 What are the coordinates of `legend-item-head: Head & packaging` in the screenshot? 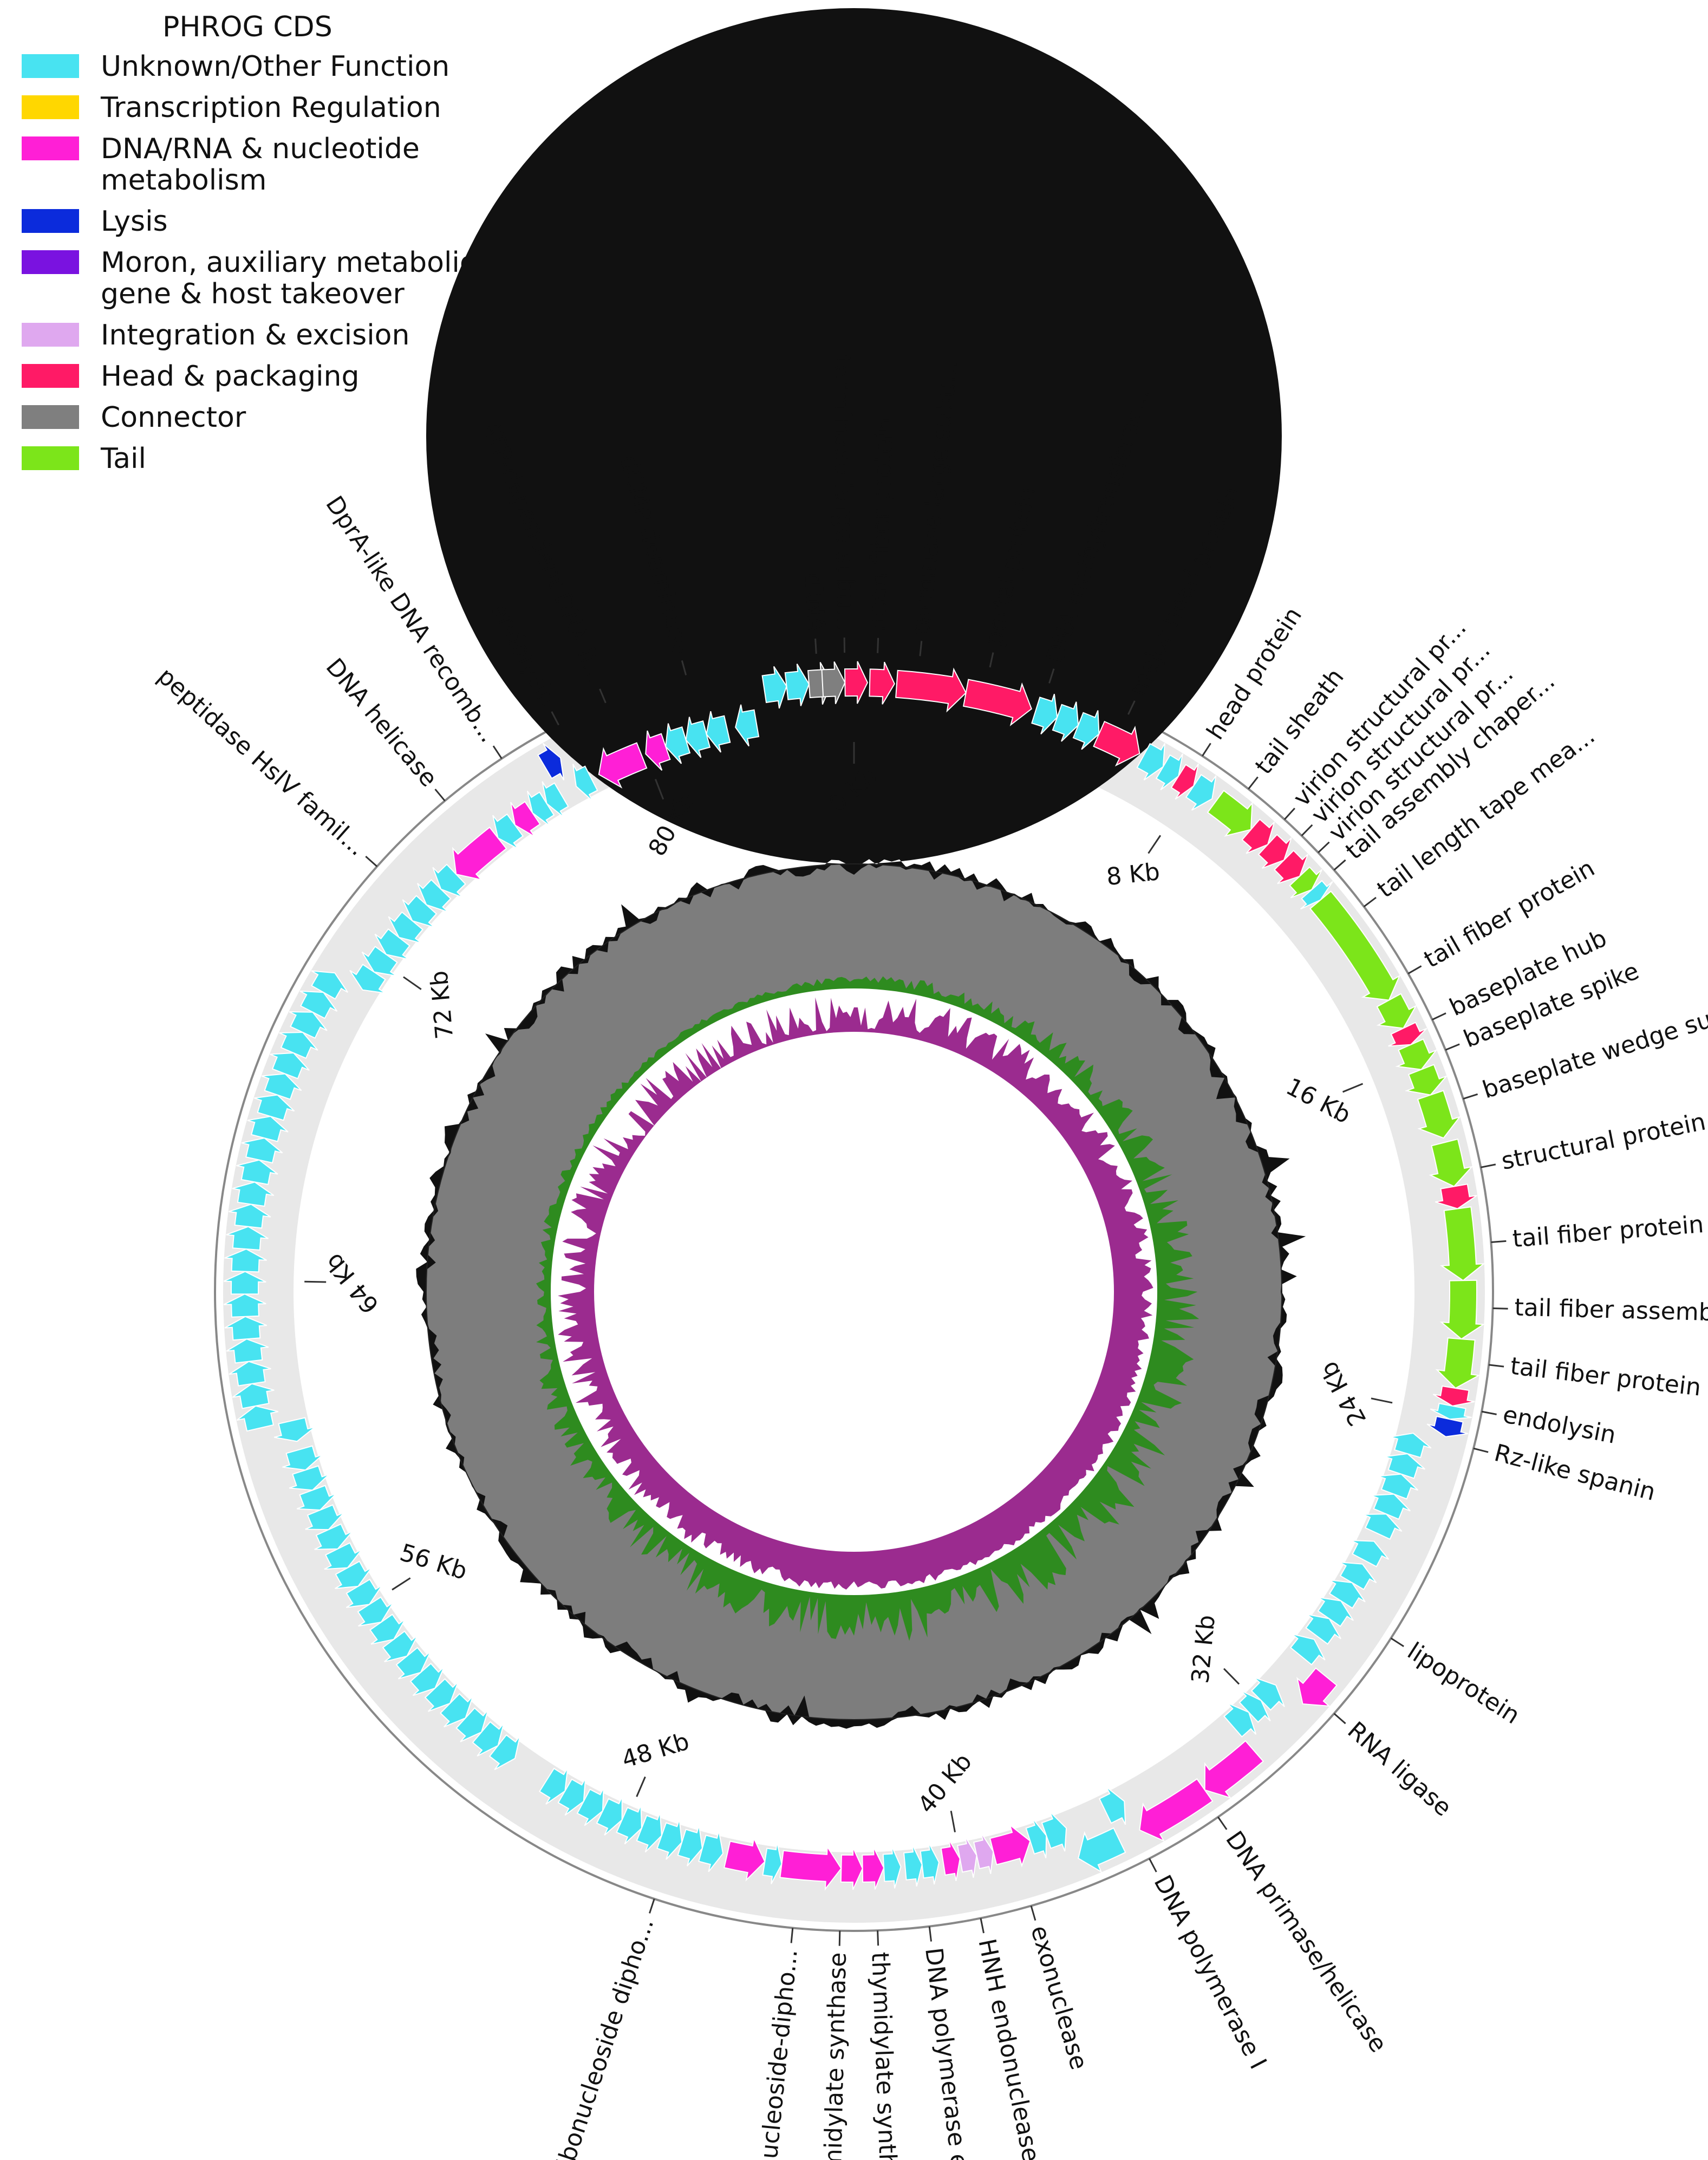 It's located at (265, 377).